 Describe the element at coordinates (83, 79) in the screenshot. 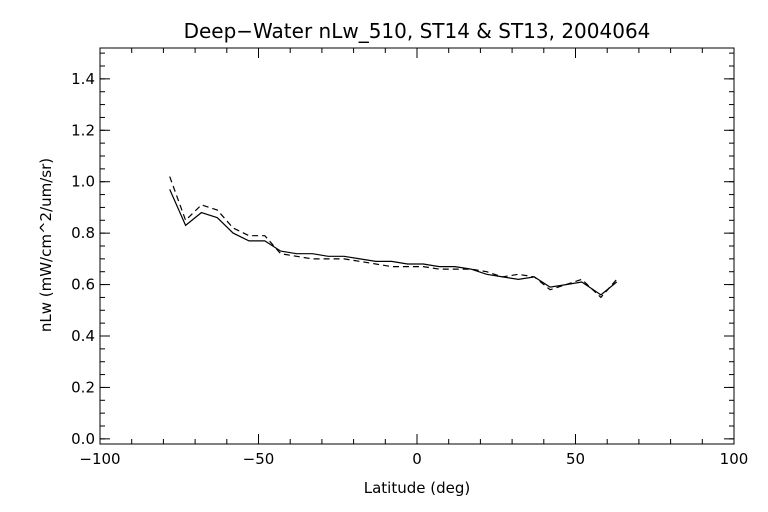

I see `y-tick-label: 1.4` at that location.